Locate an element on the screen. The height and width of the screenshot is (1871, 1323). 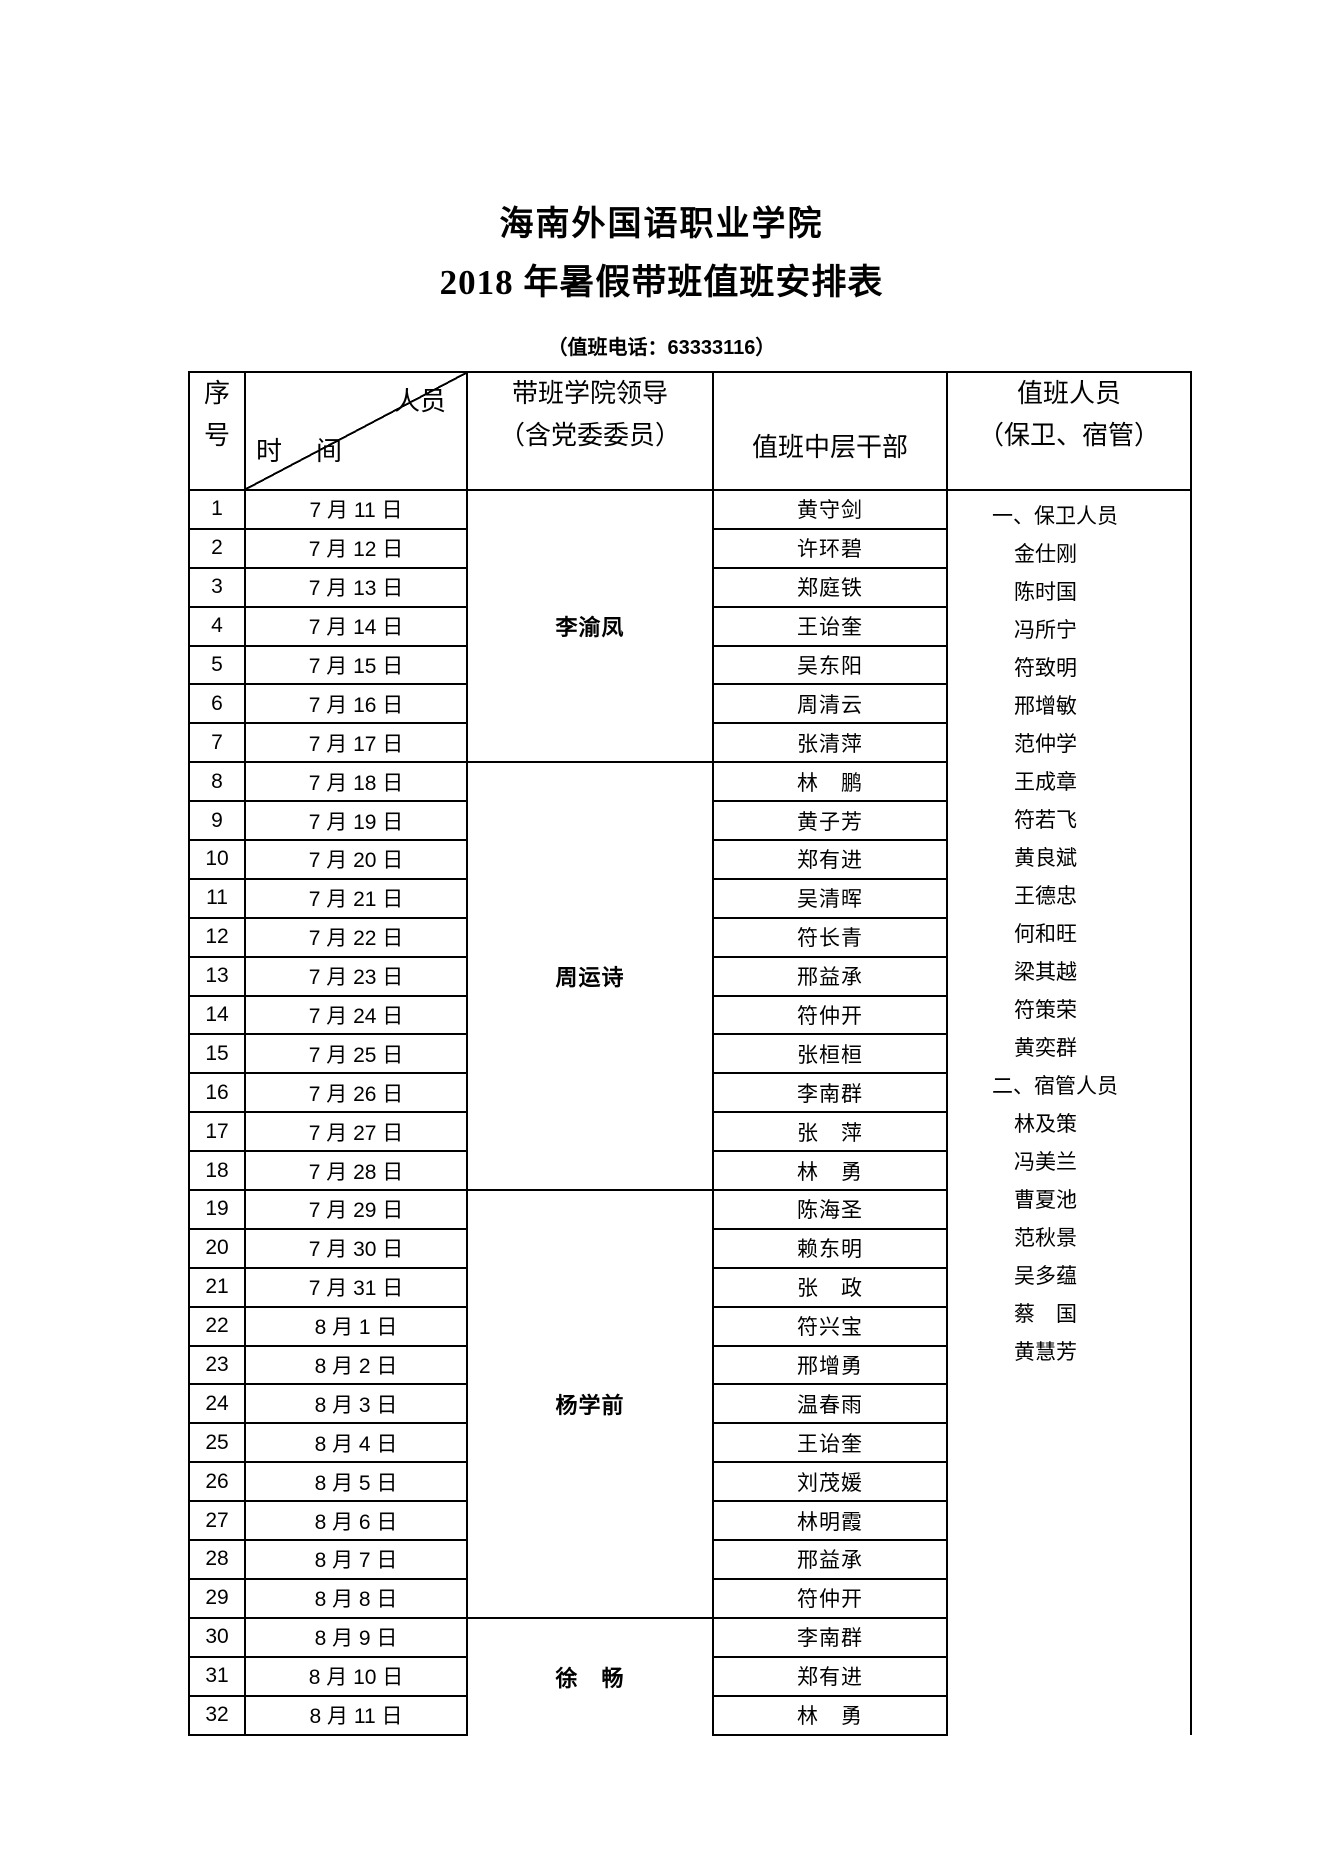
date-cell: 8 月 11 日 is located at coordinates (356, 1715).